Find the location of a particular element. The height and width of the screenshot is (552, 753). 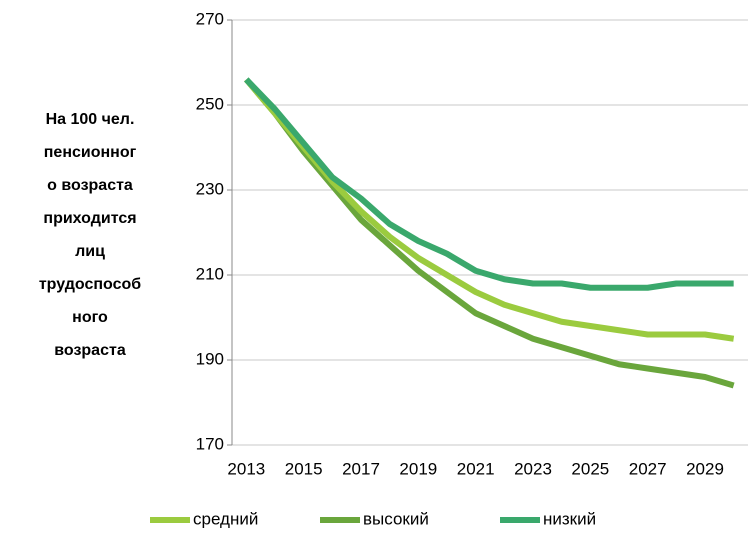

y-tick-label: 170 is located at coordinates (210, 443).